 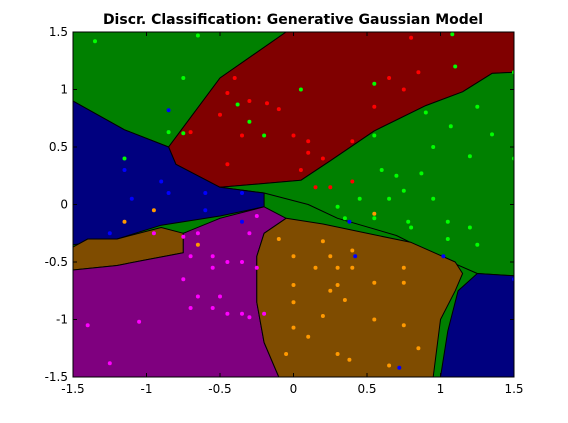 What do you see at coordinates (62, 320) in the screenshot?
I see `y-tick-label: -1` at bounding box center [62, 320].